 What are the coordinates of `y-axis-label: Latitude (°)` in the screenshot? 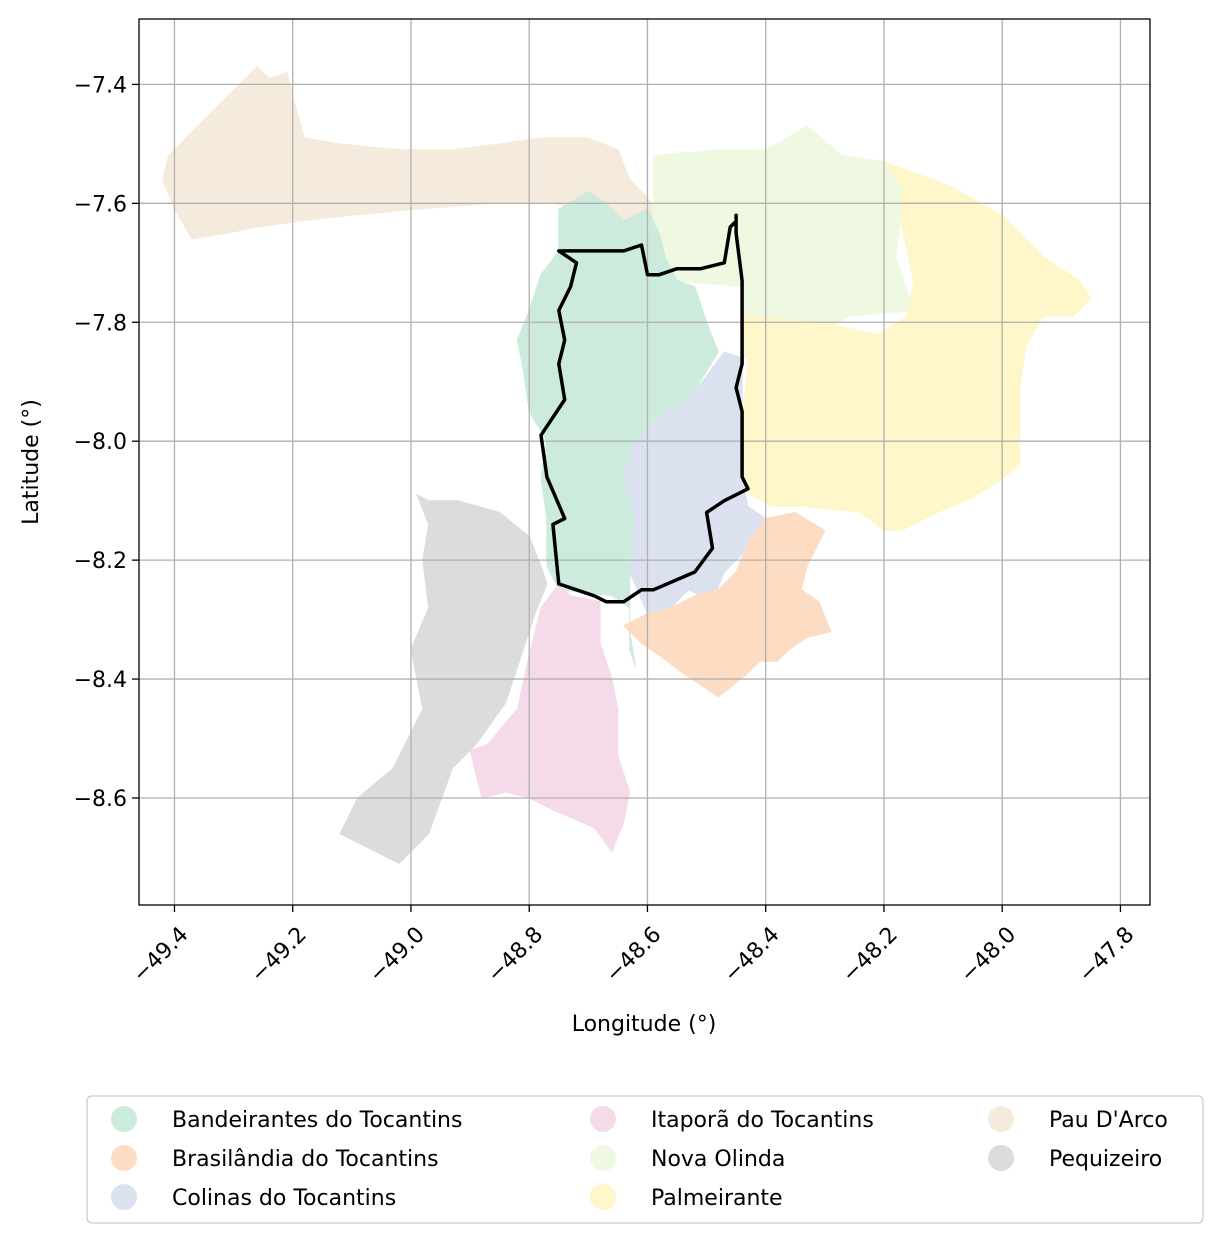 It's located at (31, 462).